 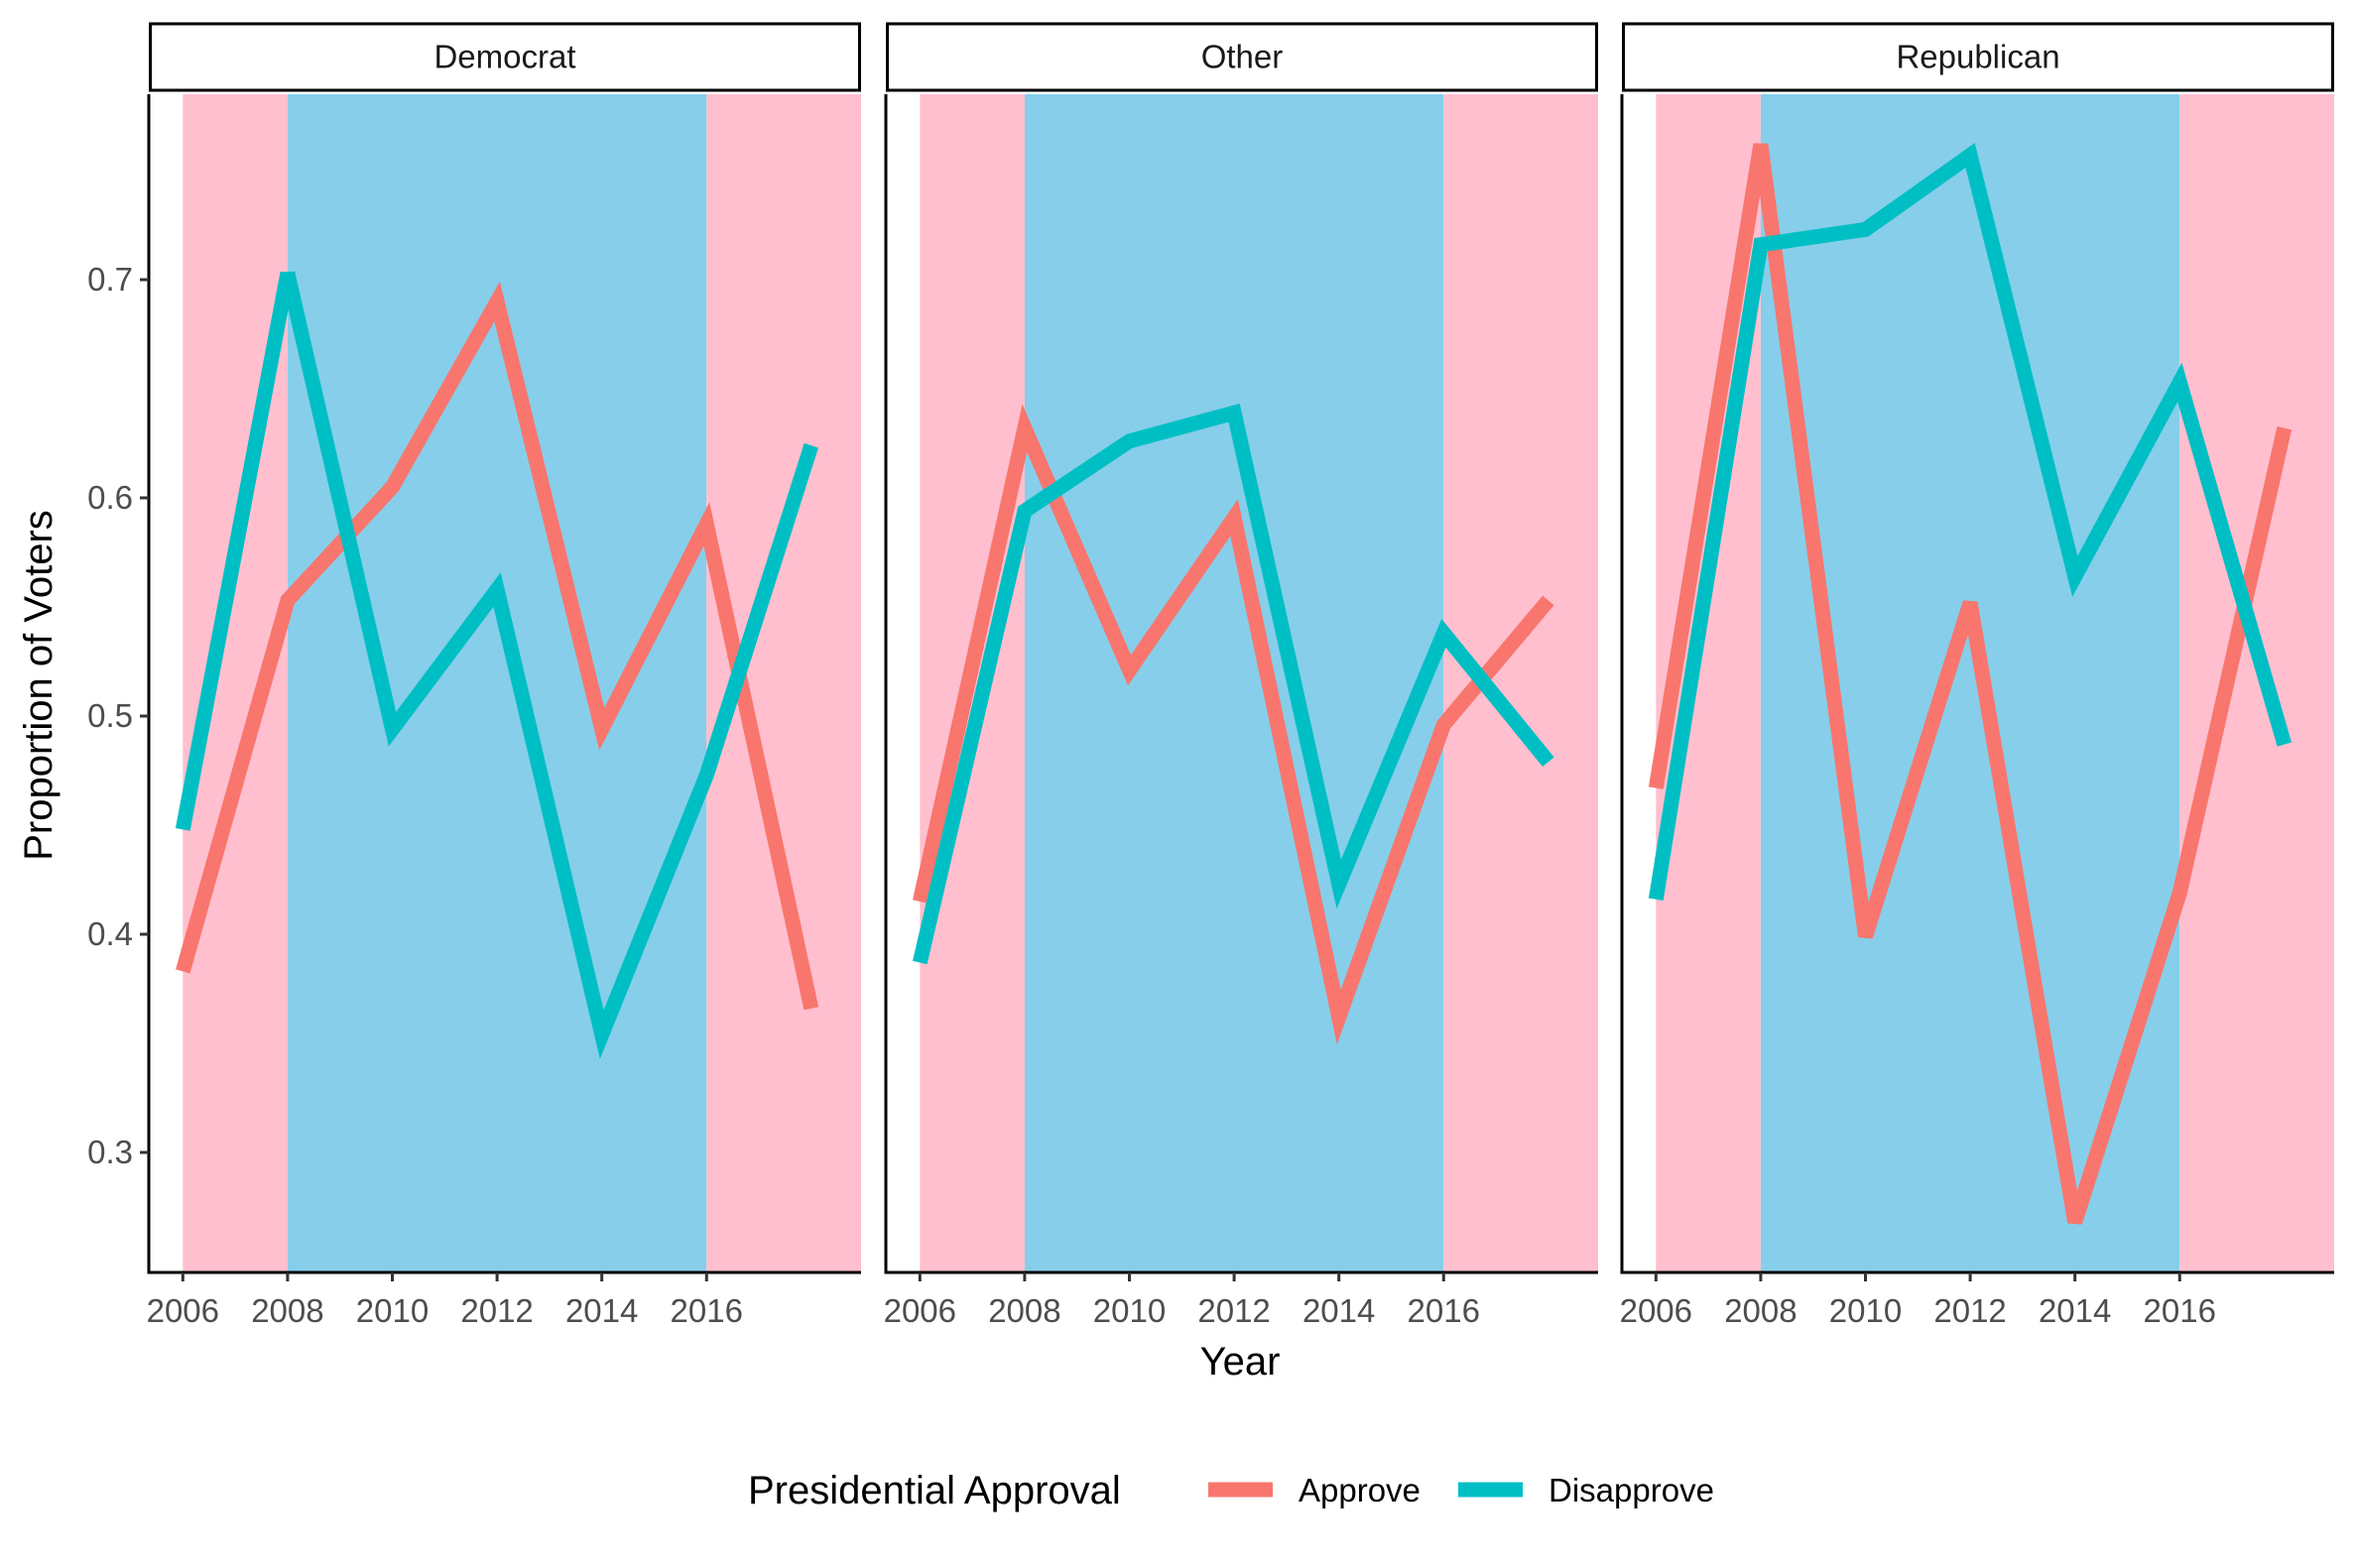 I want to click on legend: Presidential Approval Approve Disapprove, so click(x=1231, y=1490).